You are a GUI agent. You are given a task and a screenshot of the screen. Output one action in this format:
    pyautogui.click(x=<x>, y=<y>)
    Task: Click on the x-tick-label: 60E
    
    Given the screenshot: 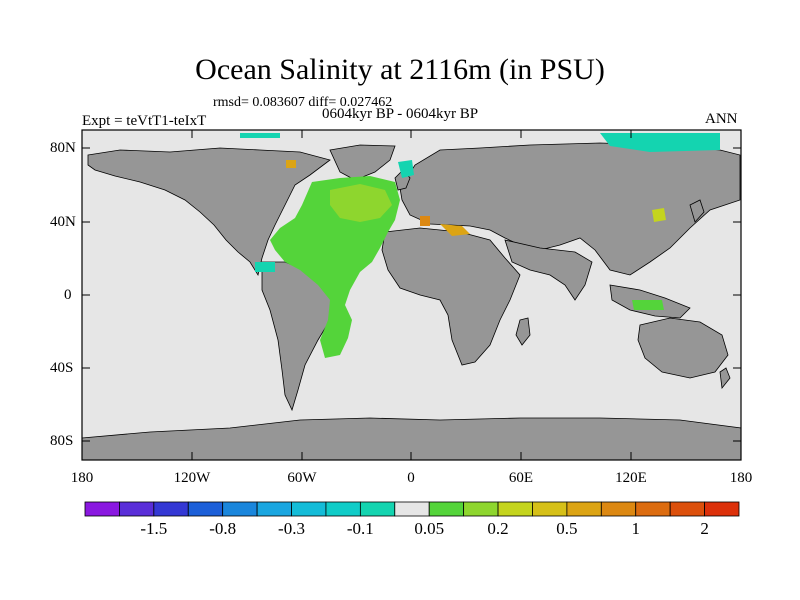 What is the action you would take?
    pyautogui.click(x=521, y=478)
    